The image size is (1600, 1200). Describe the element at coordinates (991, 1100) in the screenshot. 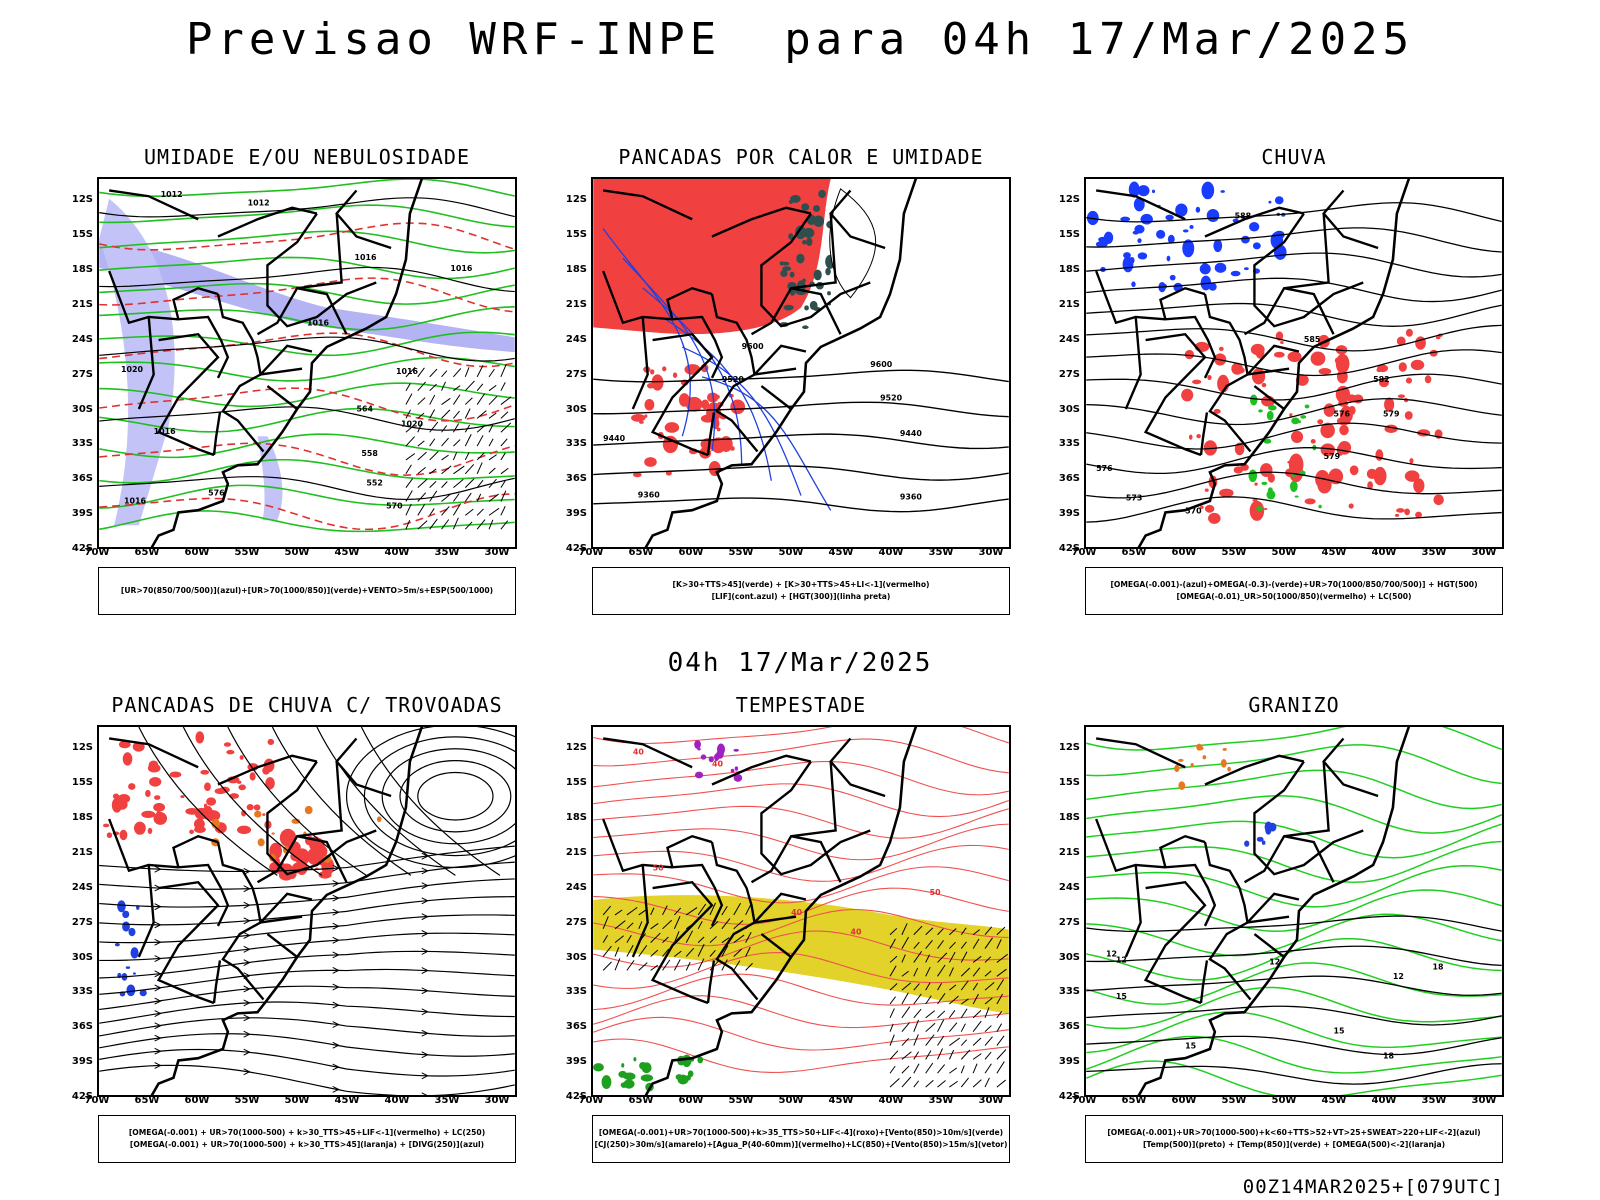

I see `longitude-tick-label: 30W` at that location.